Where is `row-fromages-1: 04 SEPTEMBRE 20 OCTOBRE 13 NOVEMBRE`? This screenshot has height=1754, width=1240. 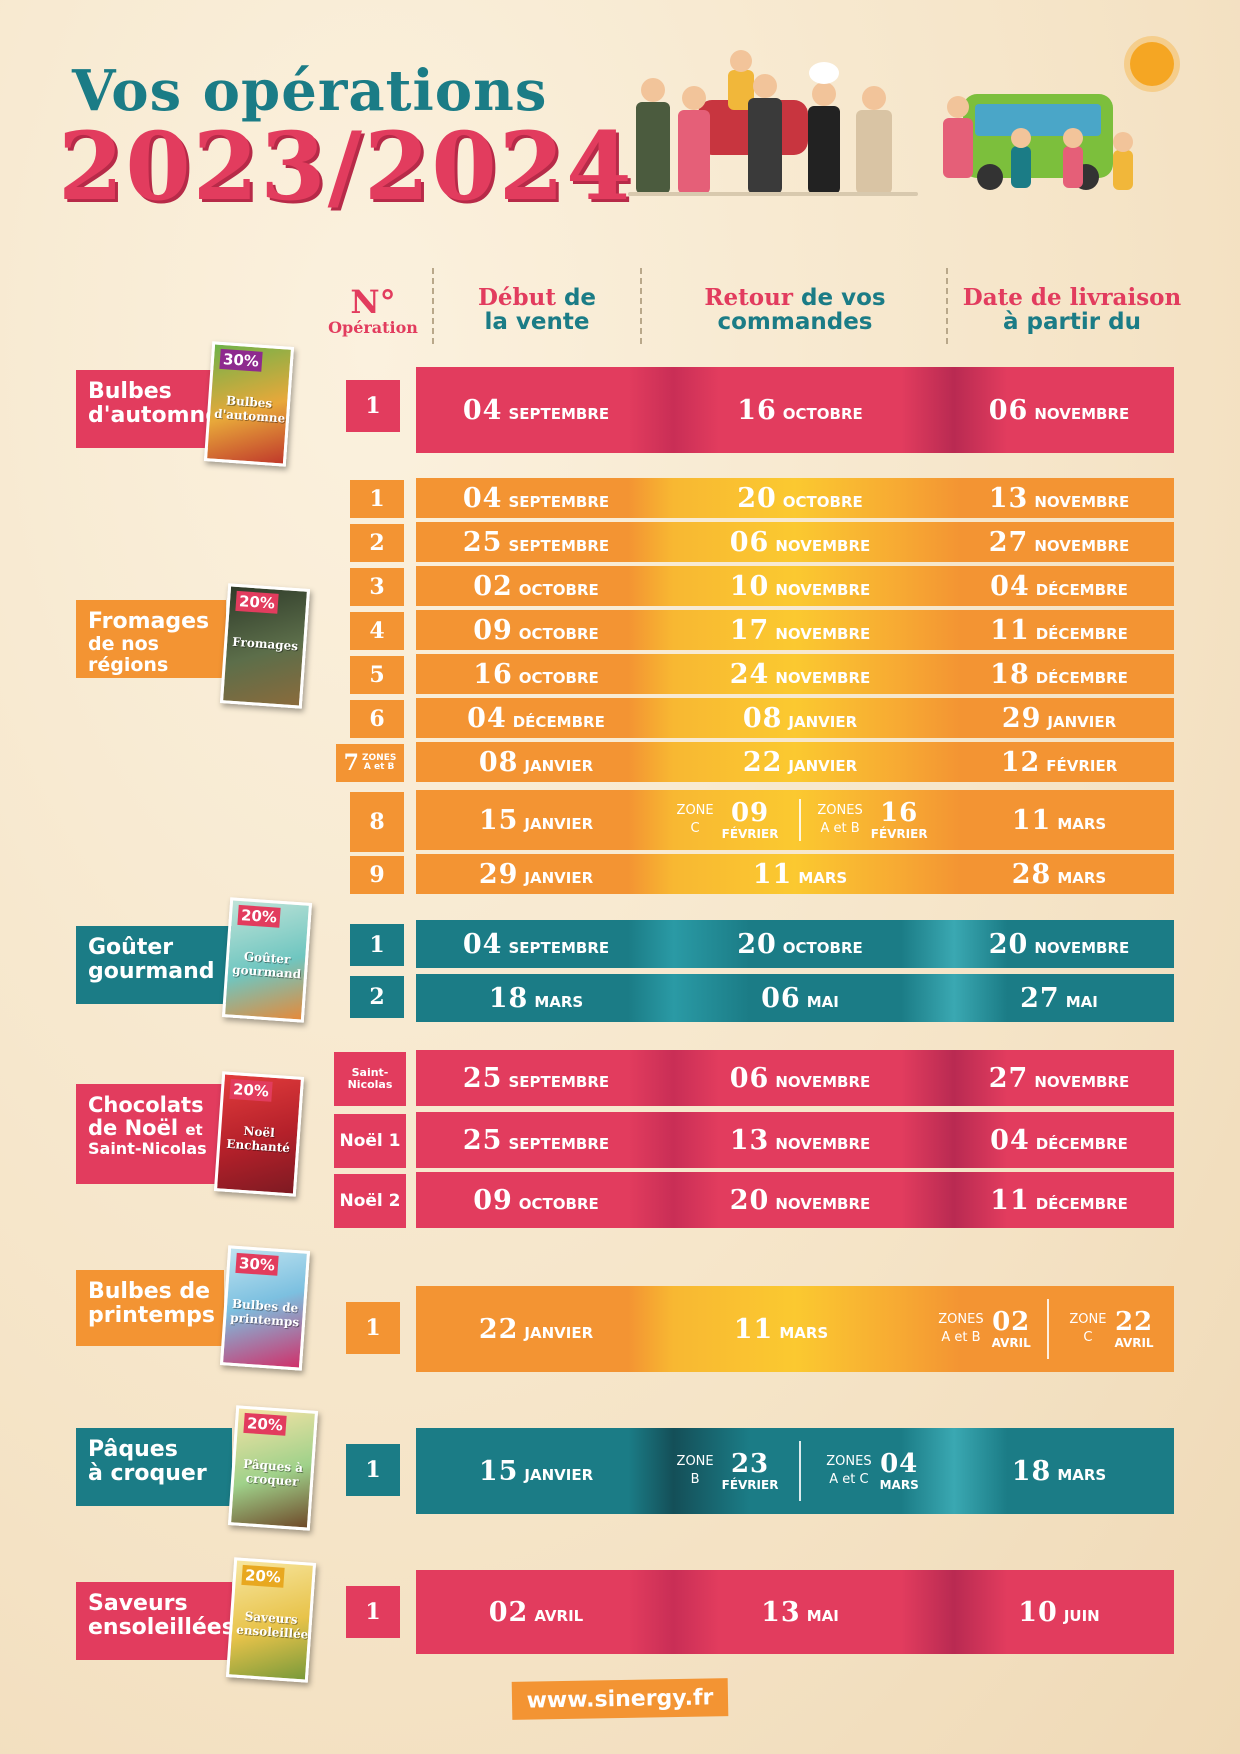
row-fromages-1: 04 SEPTEMBRE 20 OCTOBRE 13 NOVEMBRE is located at coordinates (795, 498).